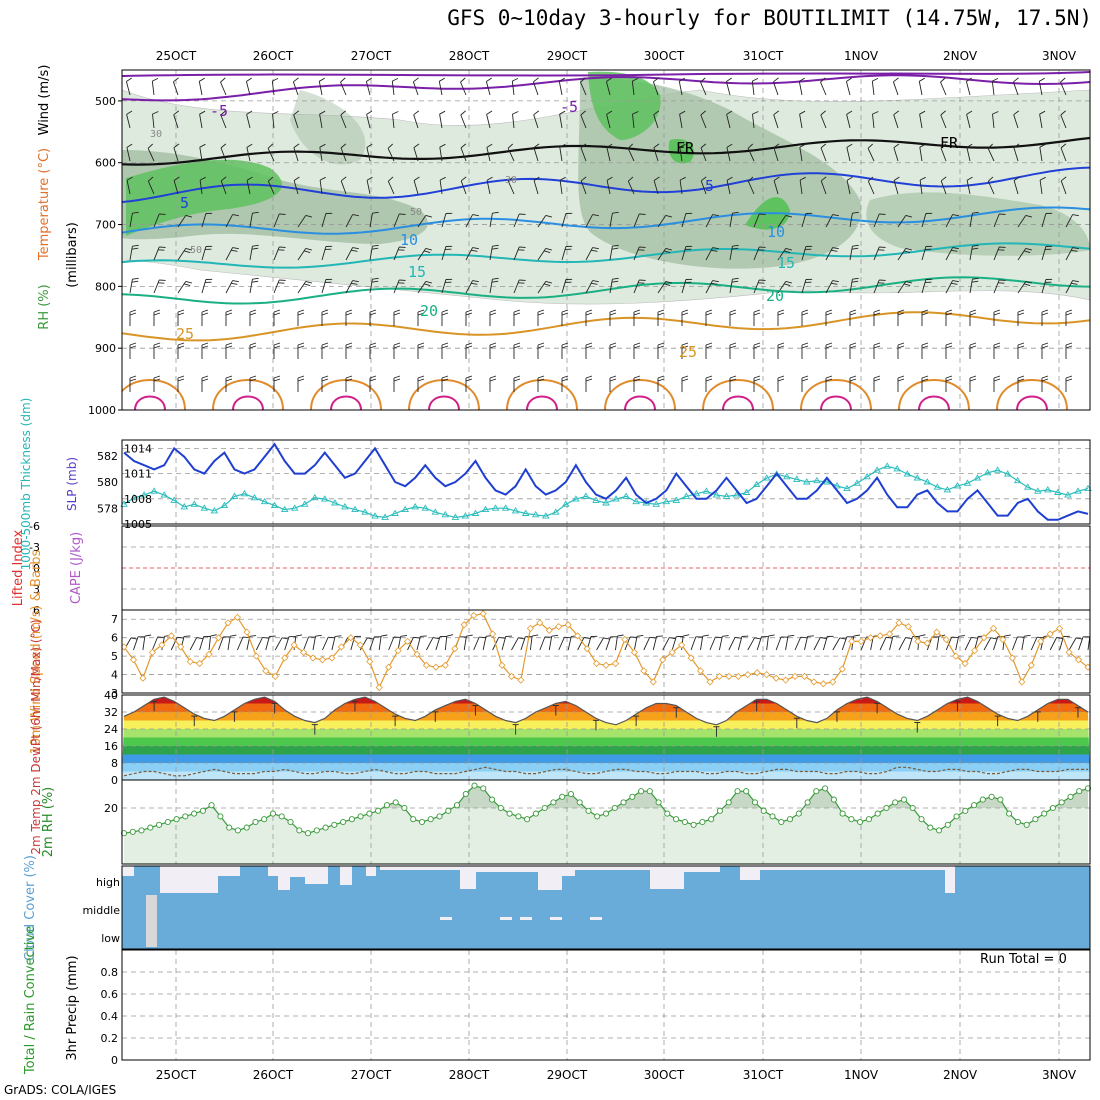  What do you see at coordinates (612, 868) in the screenshot?
I see `cloud-gap` at bounding box center [612, 868].